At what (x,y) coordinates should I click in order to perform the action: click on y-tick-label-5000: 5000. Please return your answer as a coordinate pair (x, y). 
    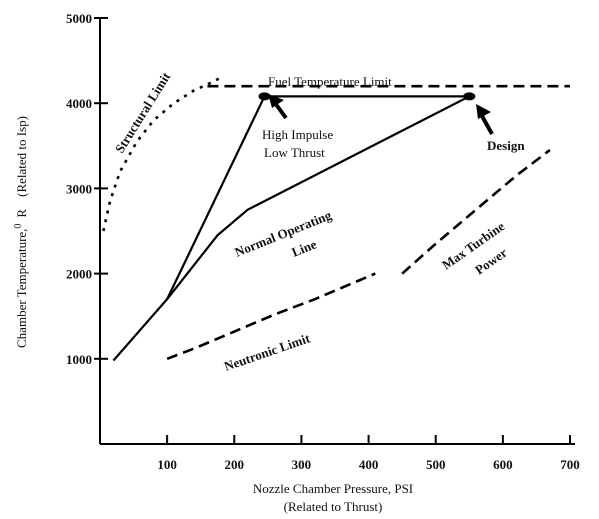
    Looking at the image, I should click on (79, 18).